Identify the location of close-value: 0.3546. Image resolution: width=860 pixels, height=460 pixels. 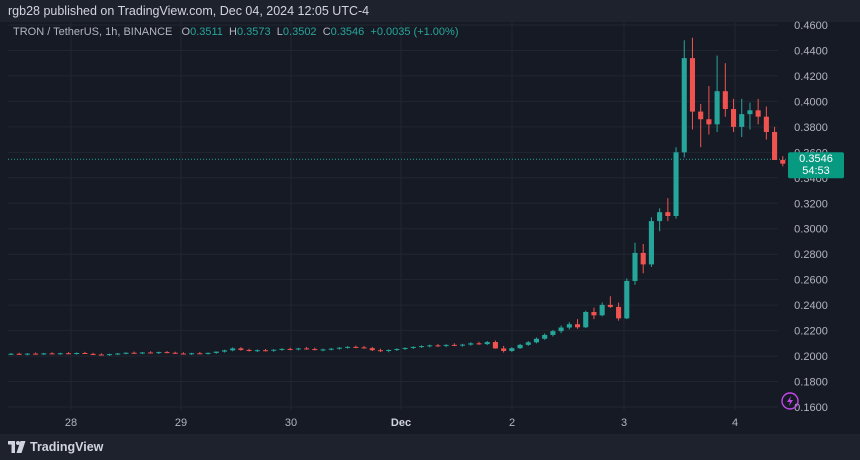
(347, 32).